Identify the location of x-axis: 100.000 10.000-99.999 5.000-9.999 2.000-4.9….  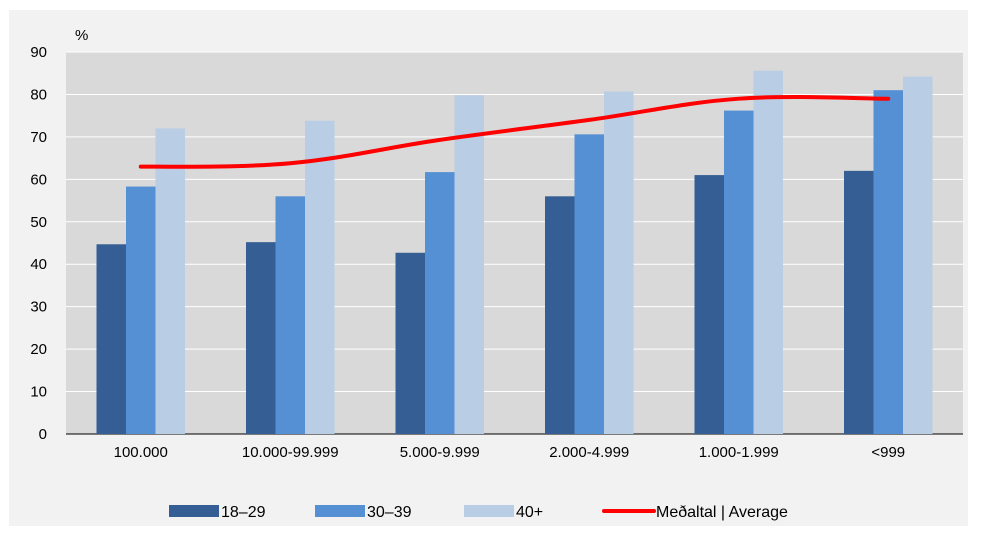
(510, 452).